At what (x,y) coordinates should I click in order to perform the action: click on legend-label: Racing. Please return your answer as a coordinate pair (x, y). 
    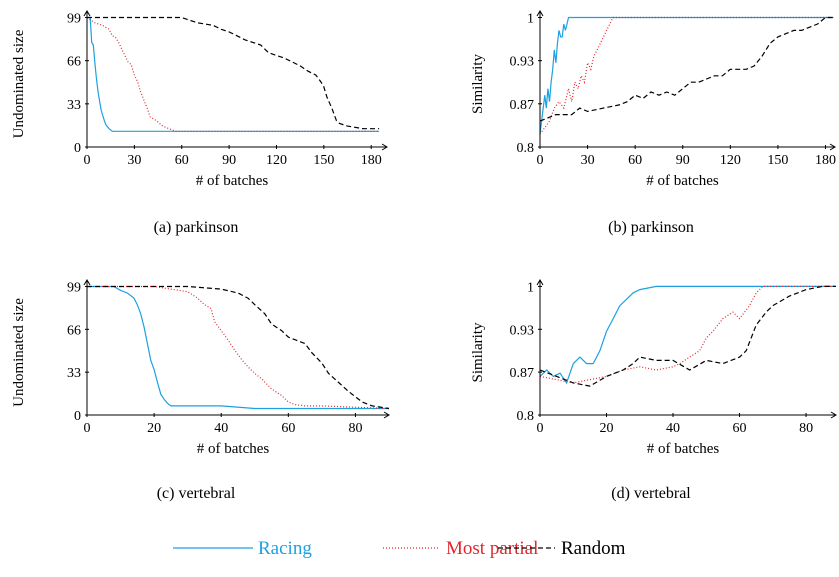
    Looking at the image, I should click on (285, 548).